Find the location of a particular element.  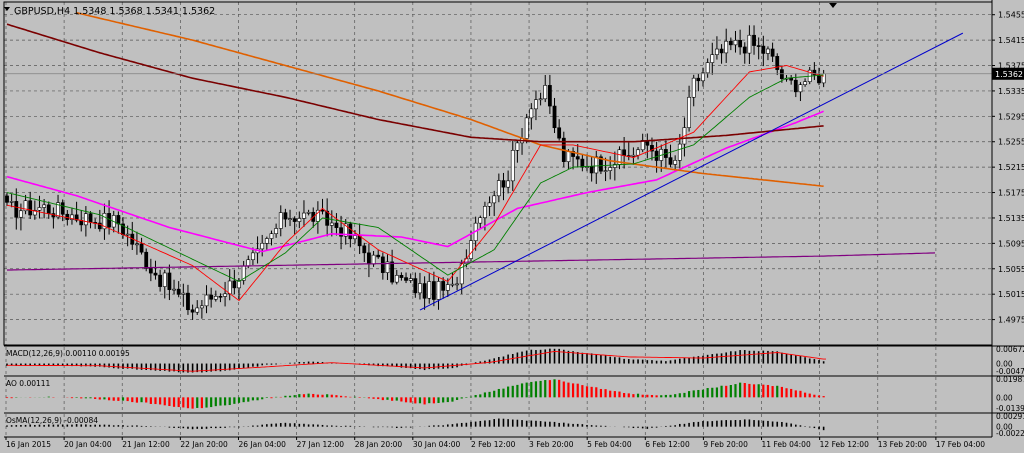

ao-y-tick: -0.01391 is located at coordinates (1010, 408).